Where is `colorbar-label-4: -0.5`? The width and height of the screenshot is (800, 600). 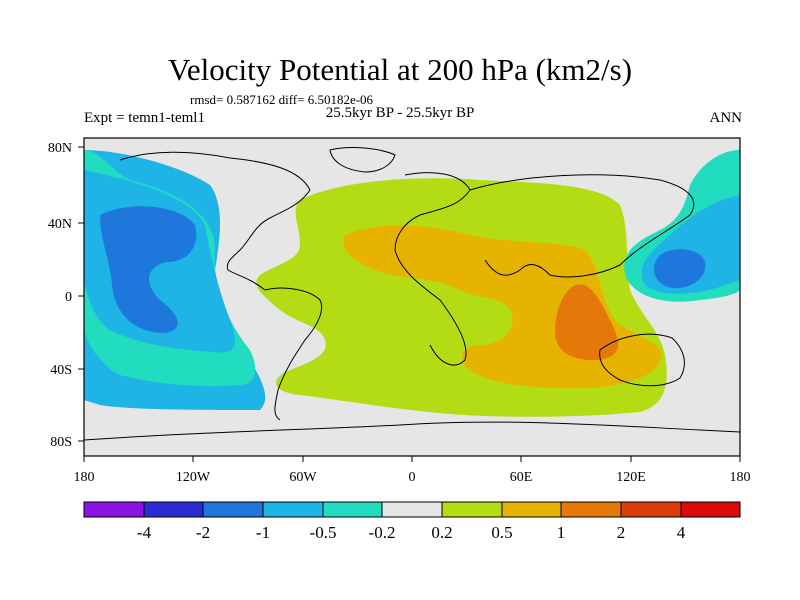 colorbar-label-4: -0.5 is located at coordinates (323, 532).